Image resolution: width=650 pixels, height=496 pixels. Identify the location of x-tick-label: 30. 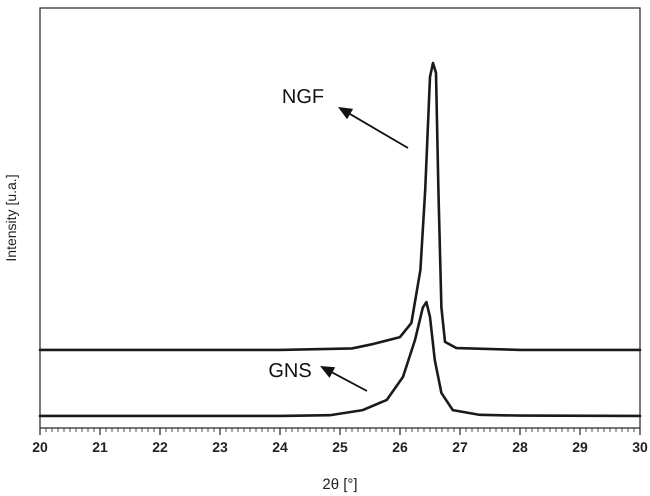
(640, 447).